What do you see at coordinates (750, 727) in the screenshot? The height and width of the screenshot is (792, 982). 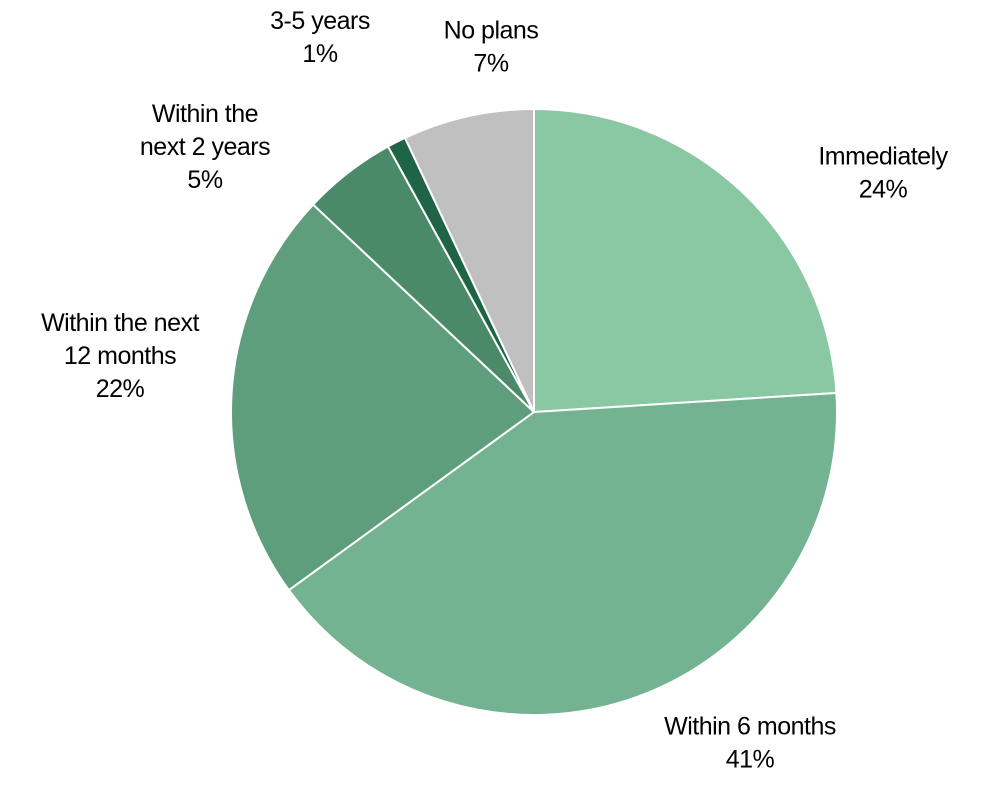 I see `slice-name-label: Within 6 months` at bounding box center [750, 727].